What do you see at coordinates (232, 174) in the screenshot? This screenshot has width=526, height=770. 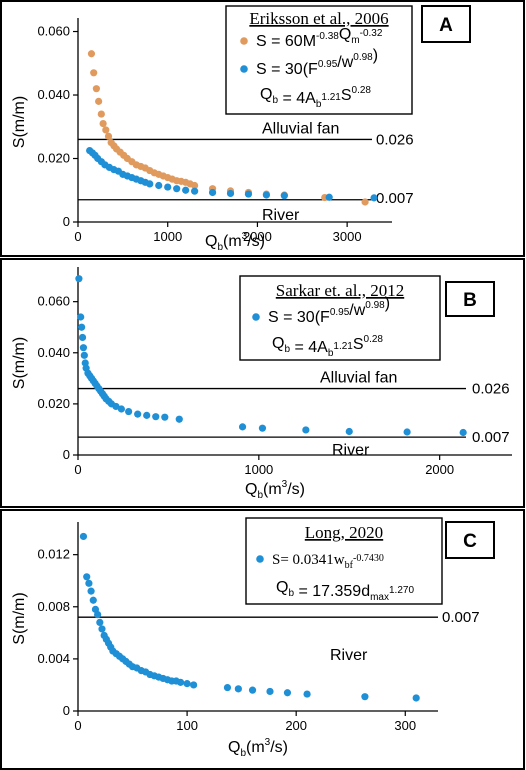 I see `series-blue` at bounding box center [232, 174].